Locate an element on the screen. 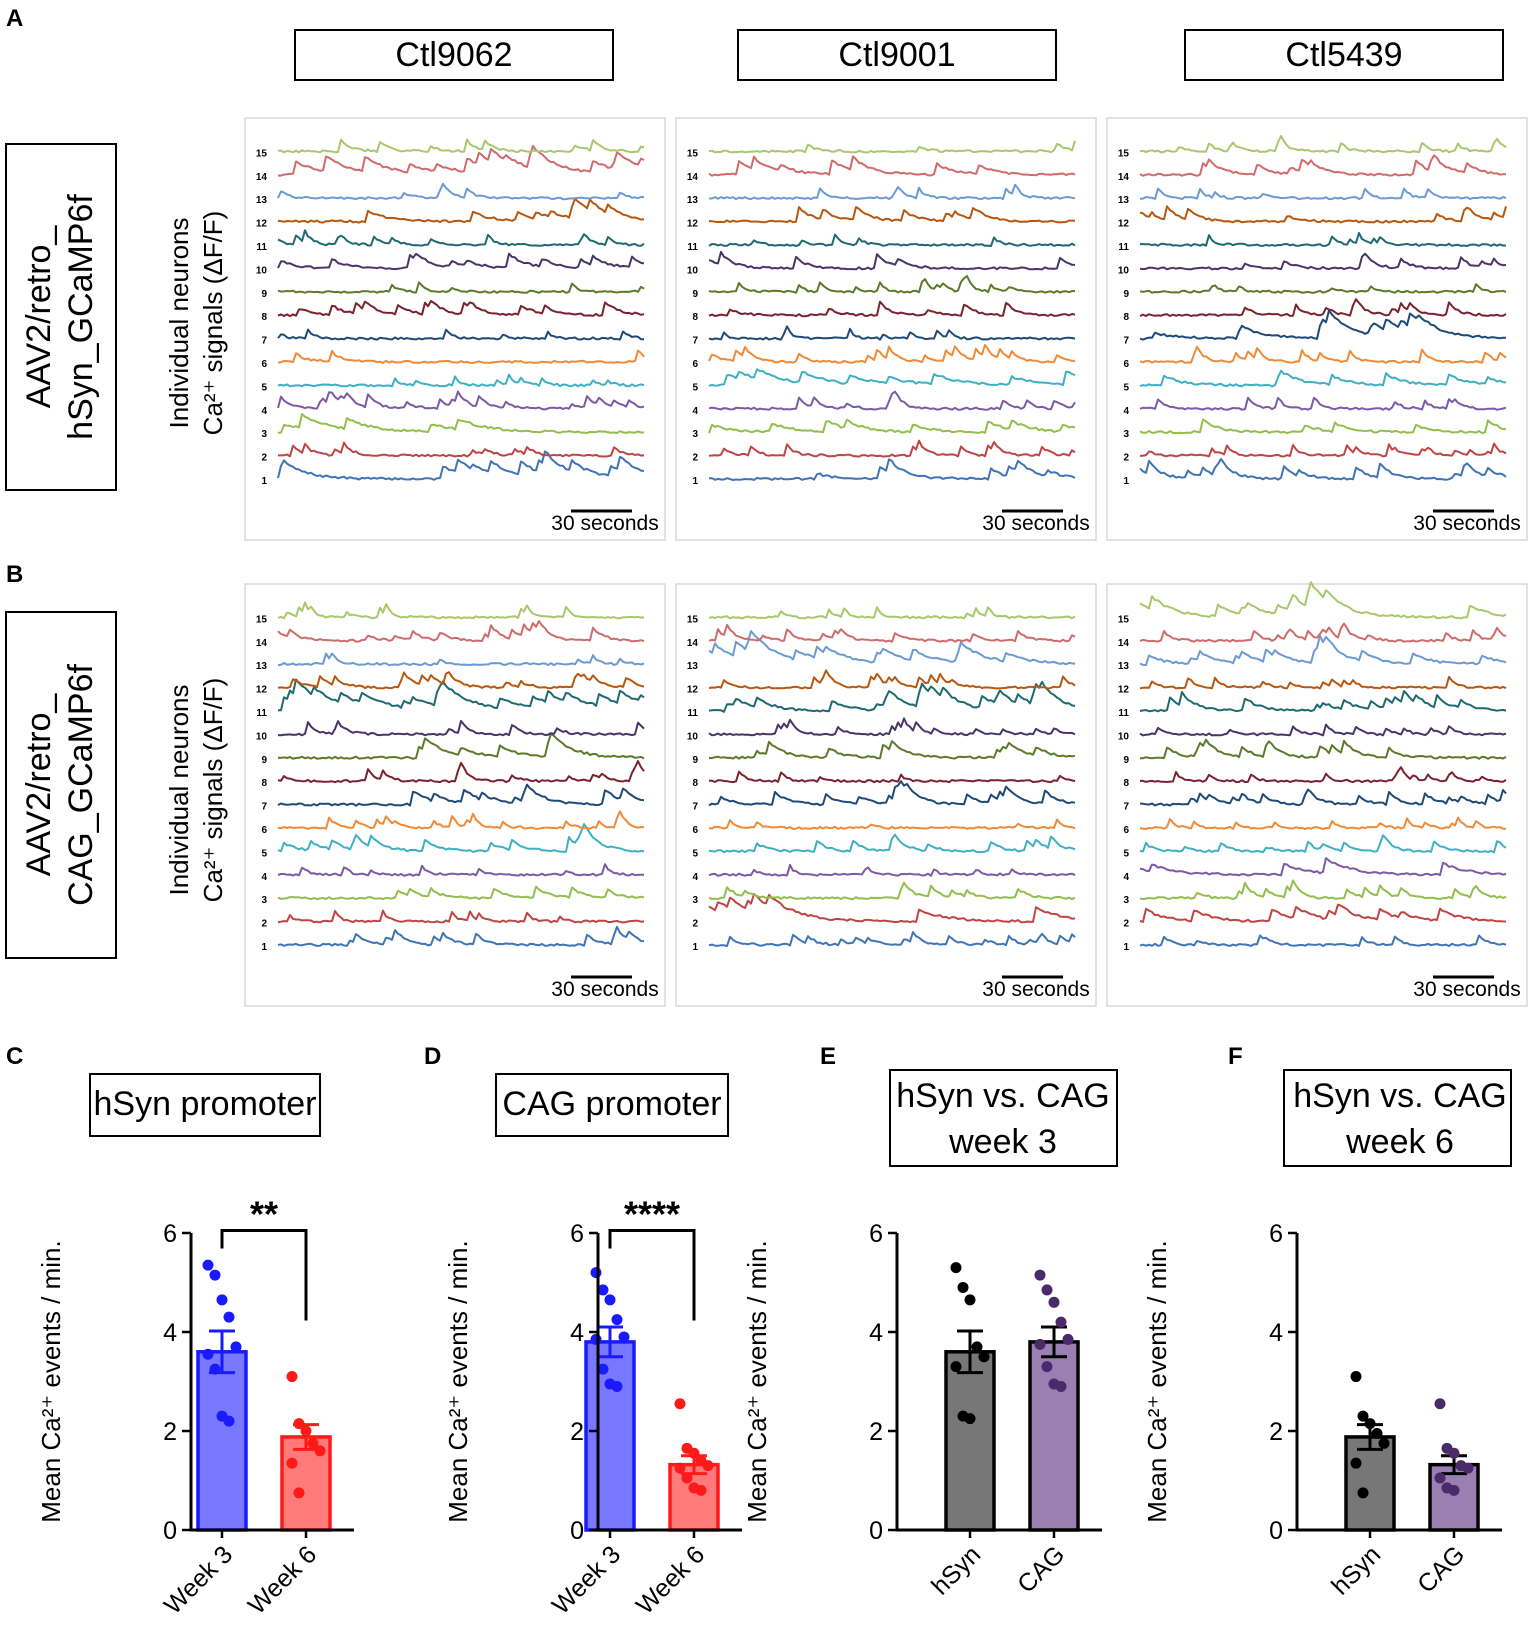  neuron-number: 14 is located at coordinates (262, 643).